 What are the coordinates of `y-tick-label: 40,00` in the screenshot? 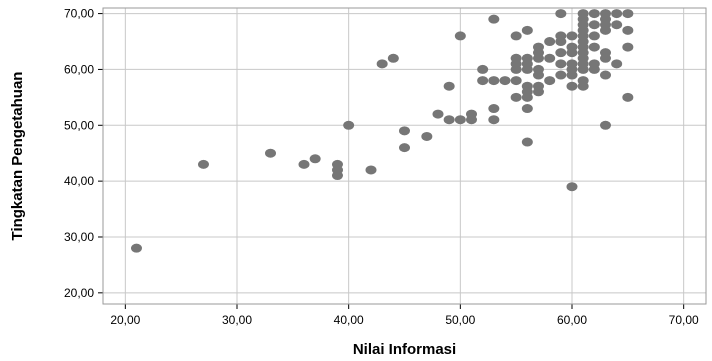 It's located at (79, 181).